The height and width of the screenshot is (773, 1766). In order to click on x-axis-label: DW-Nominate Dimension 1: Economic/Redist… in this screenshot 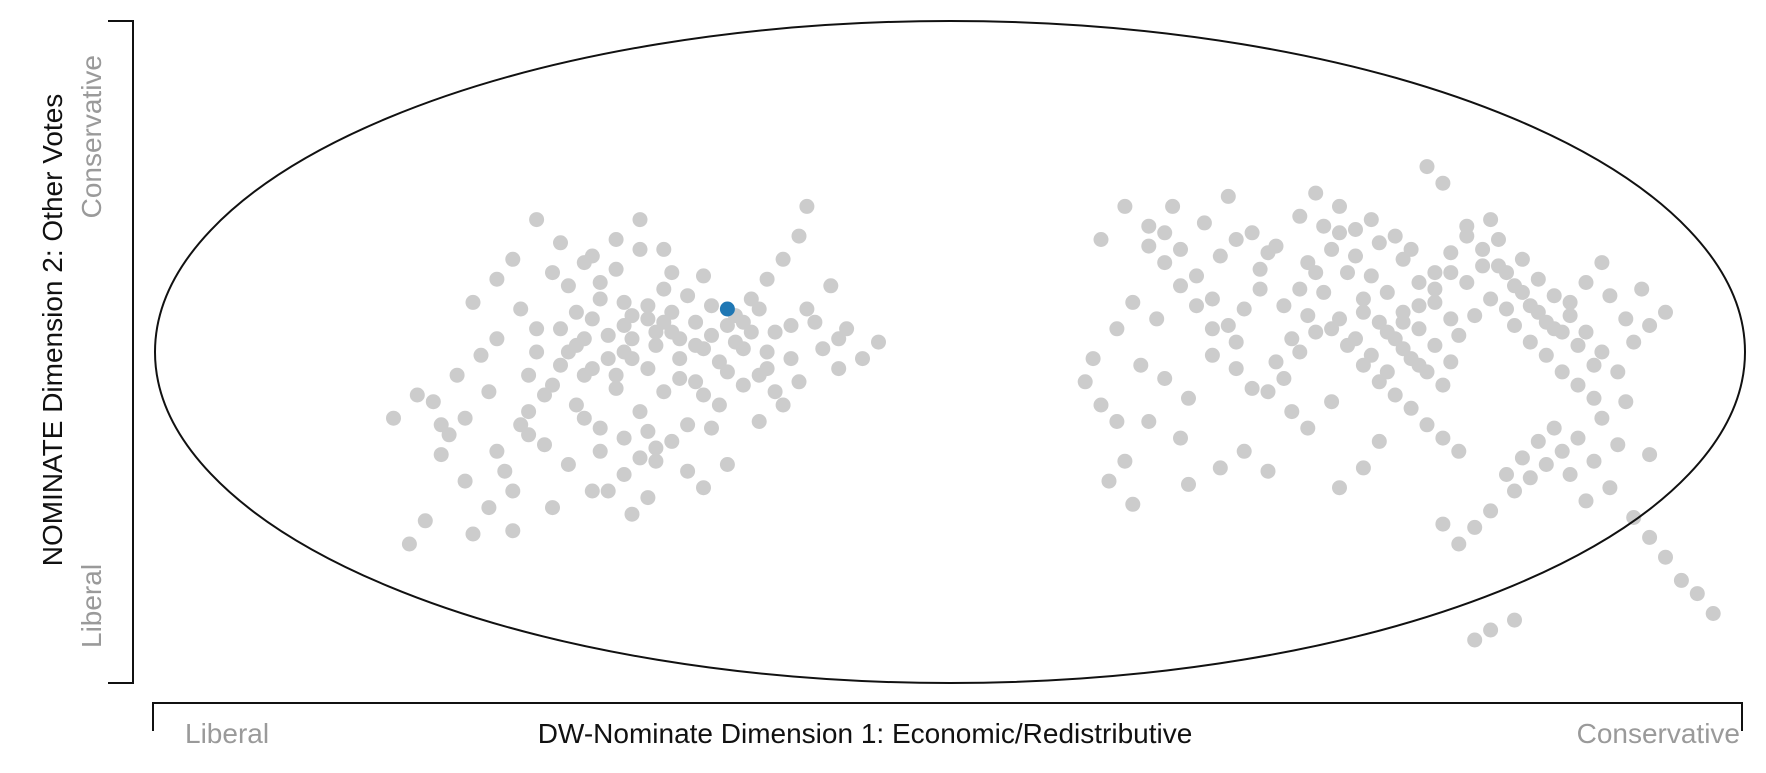, I will do `click(865, 733)`.